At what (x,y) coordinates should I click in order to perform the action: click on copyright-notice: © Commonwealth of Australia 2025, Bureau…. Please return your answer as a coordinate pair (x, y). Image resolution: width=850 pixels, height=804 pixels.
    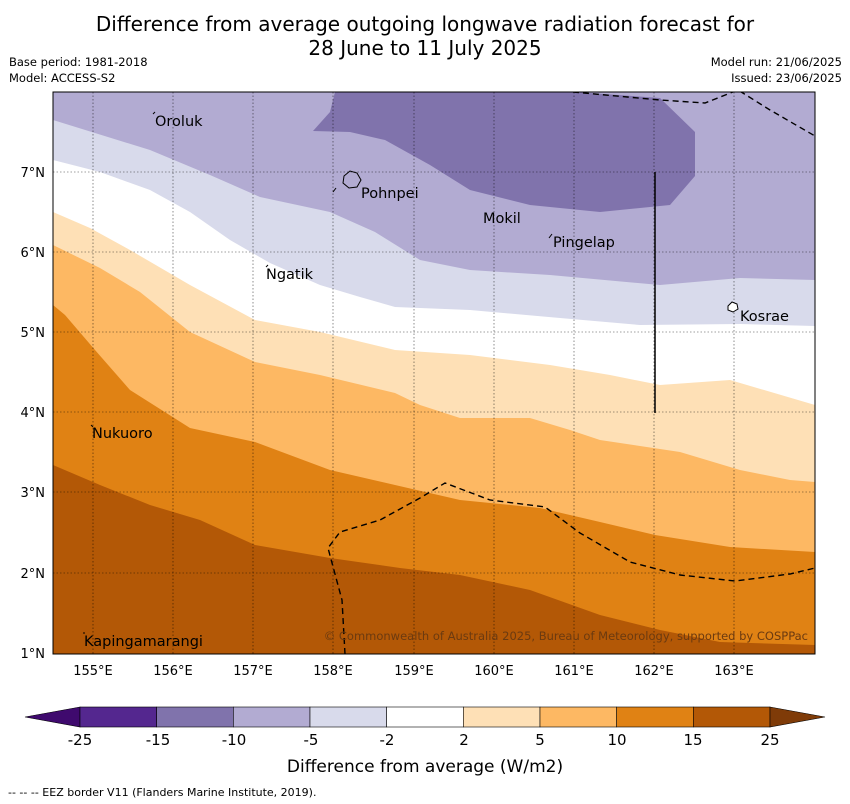
    Looking at the image, I should click on (566, 636).